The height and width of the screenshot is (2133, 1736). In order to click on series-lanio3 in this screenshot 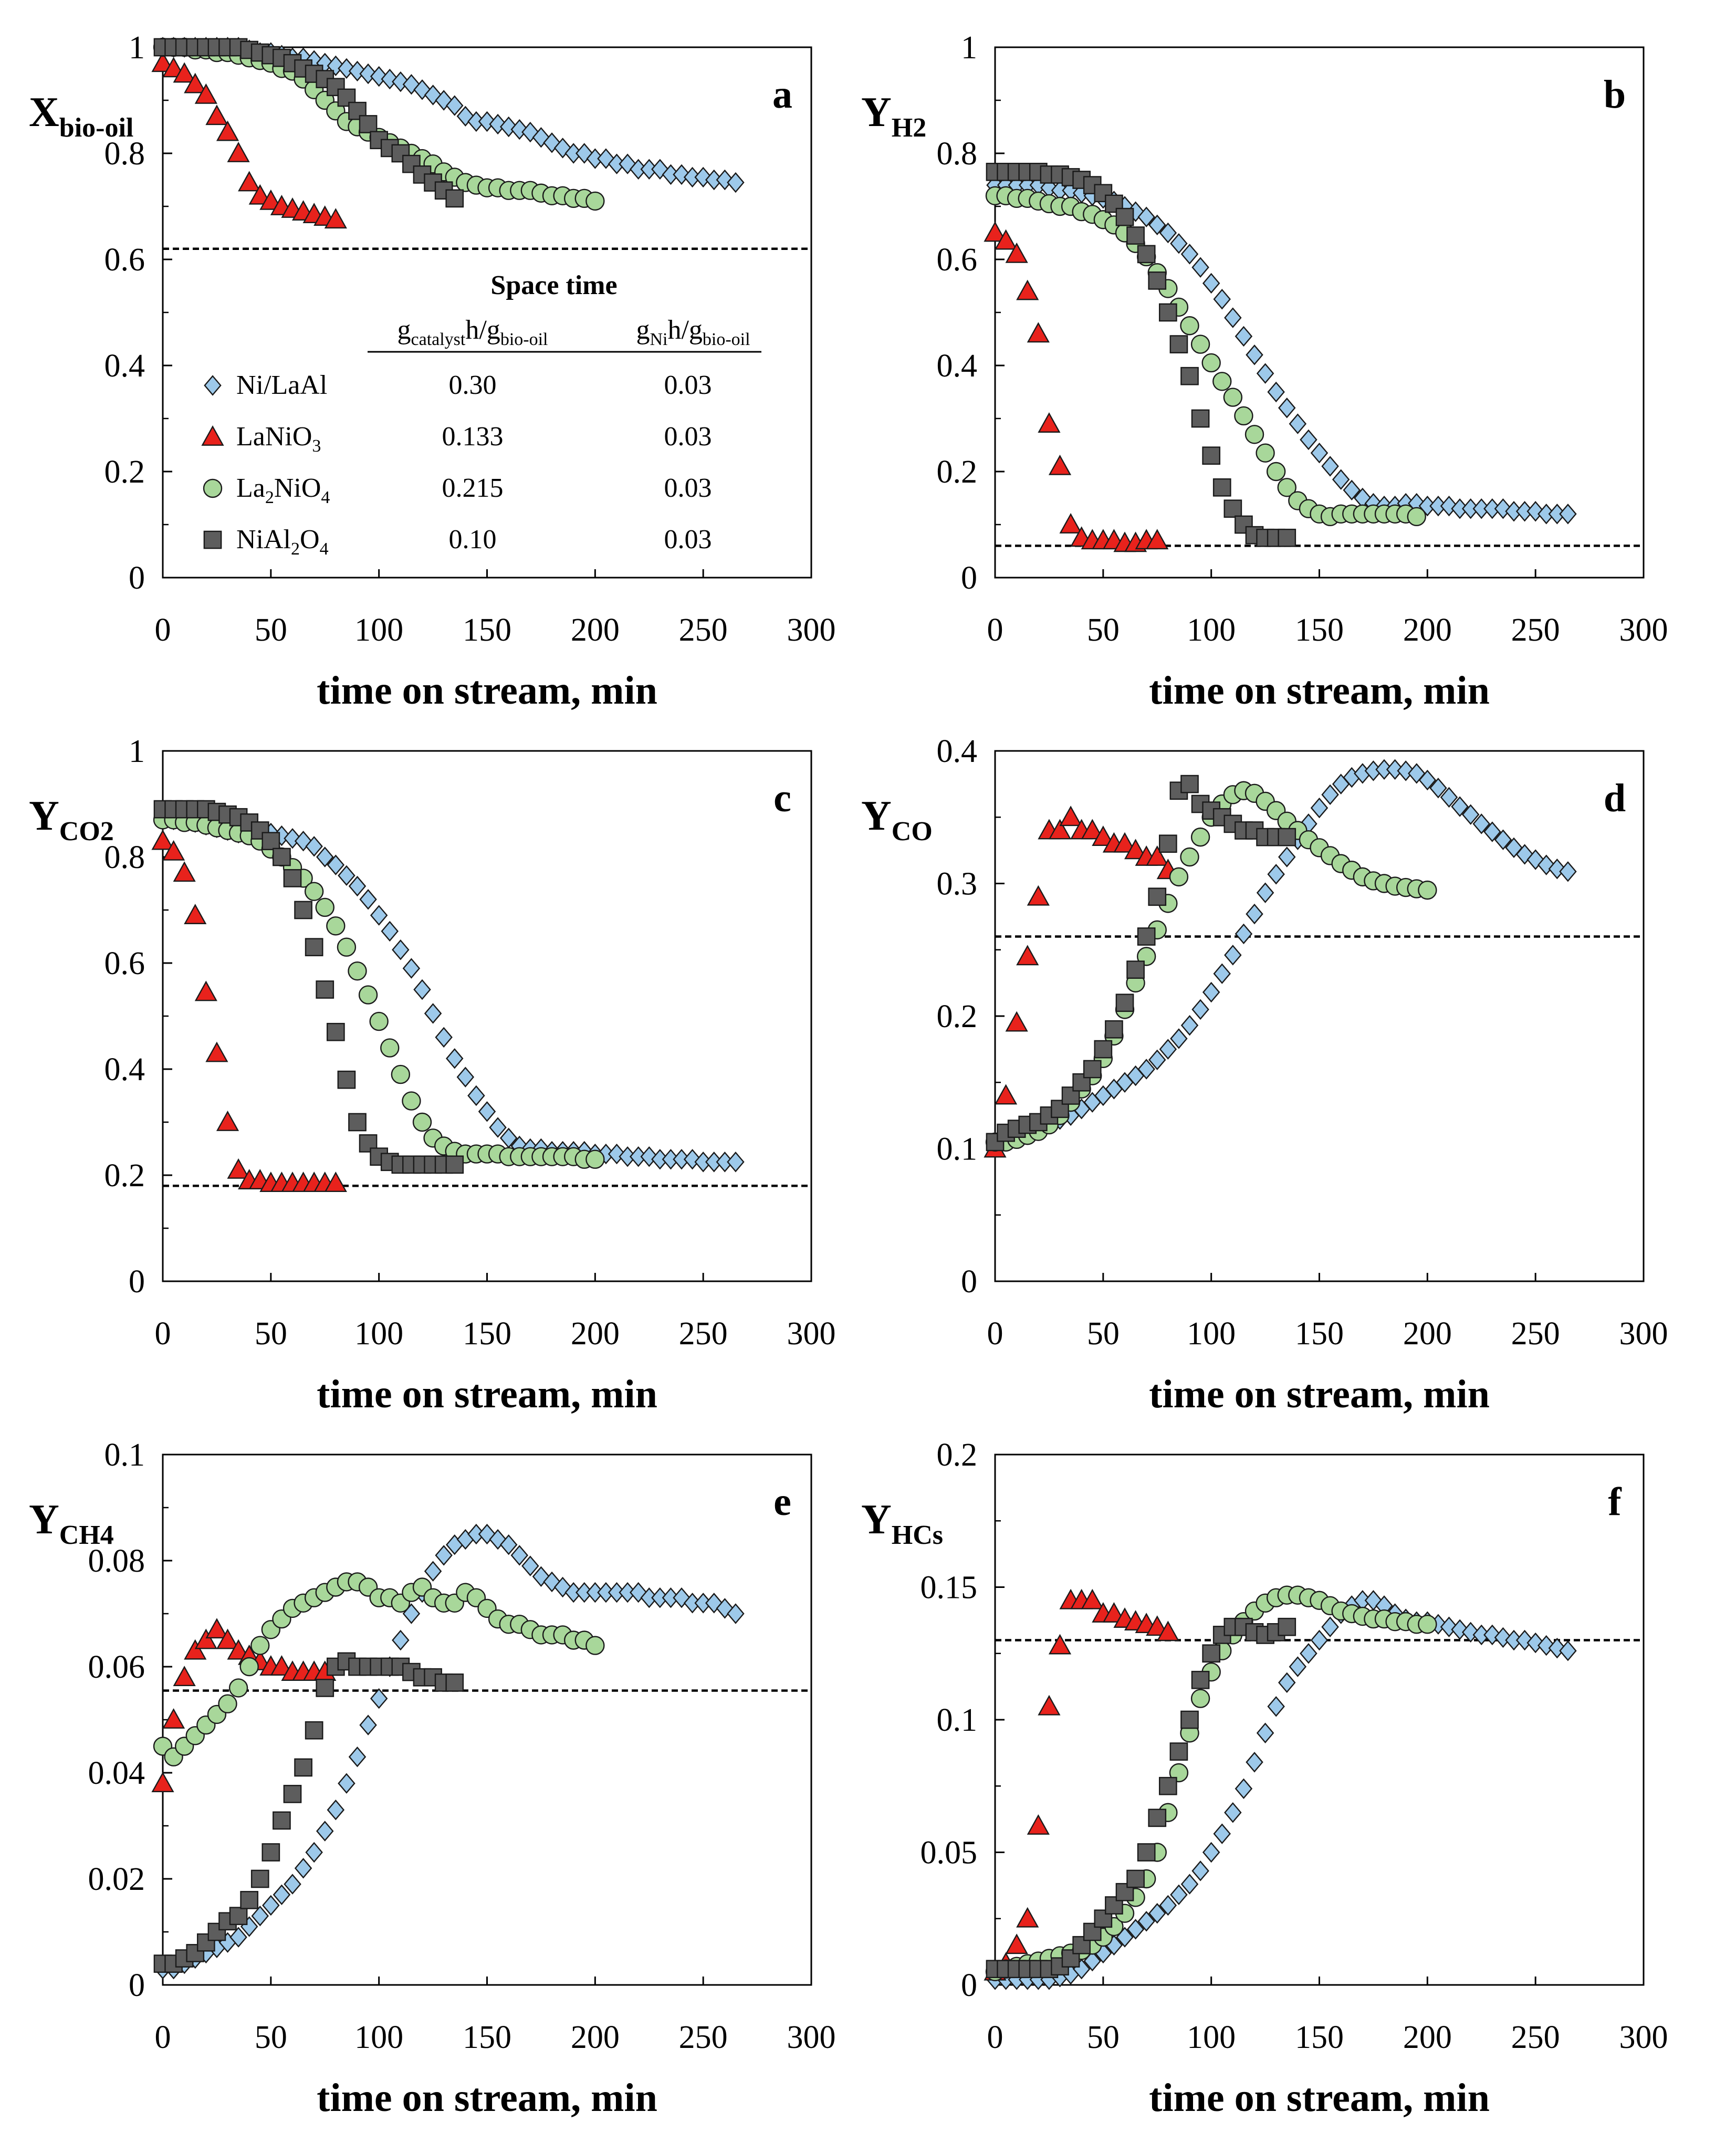, I will do `click(249, 140)`.